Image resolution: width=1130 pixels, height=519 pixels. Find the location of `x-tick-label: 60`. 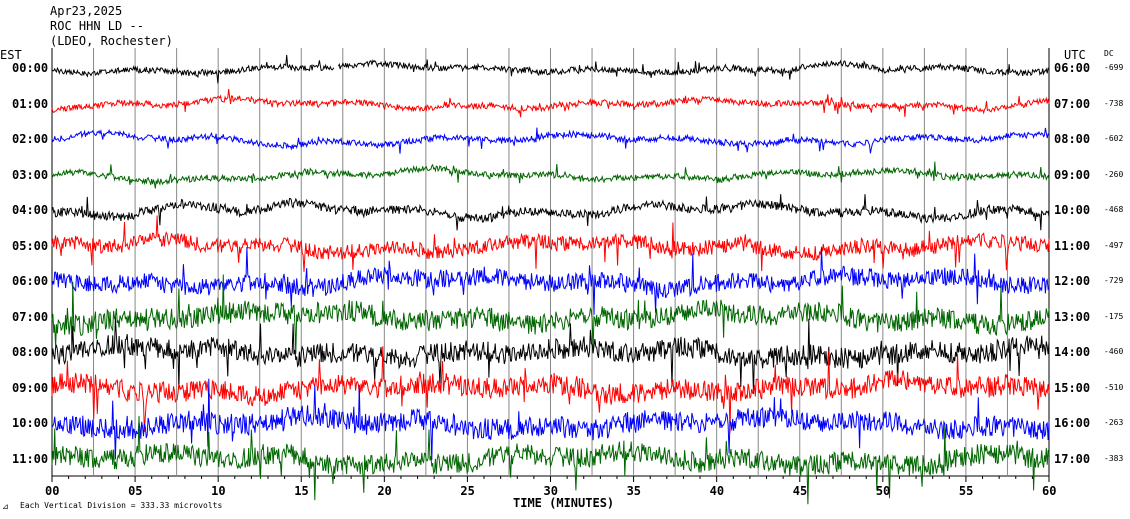

x-tick-label: 60 is located at coordinates (1049, 491).